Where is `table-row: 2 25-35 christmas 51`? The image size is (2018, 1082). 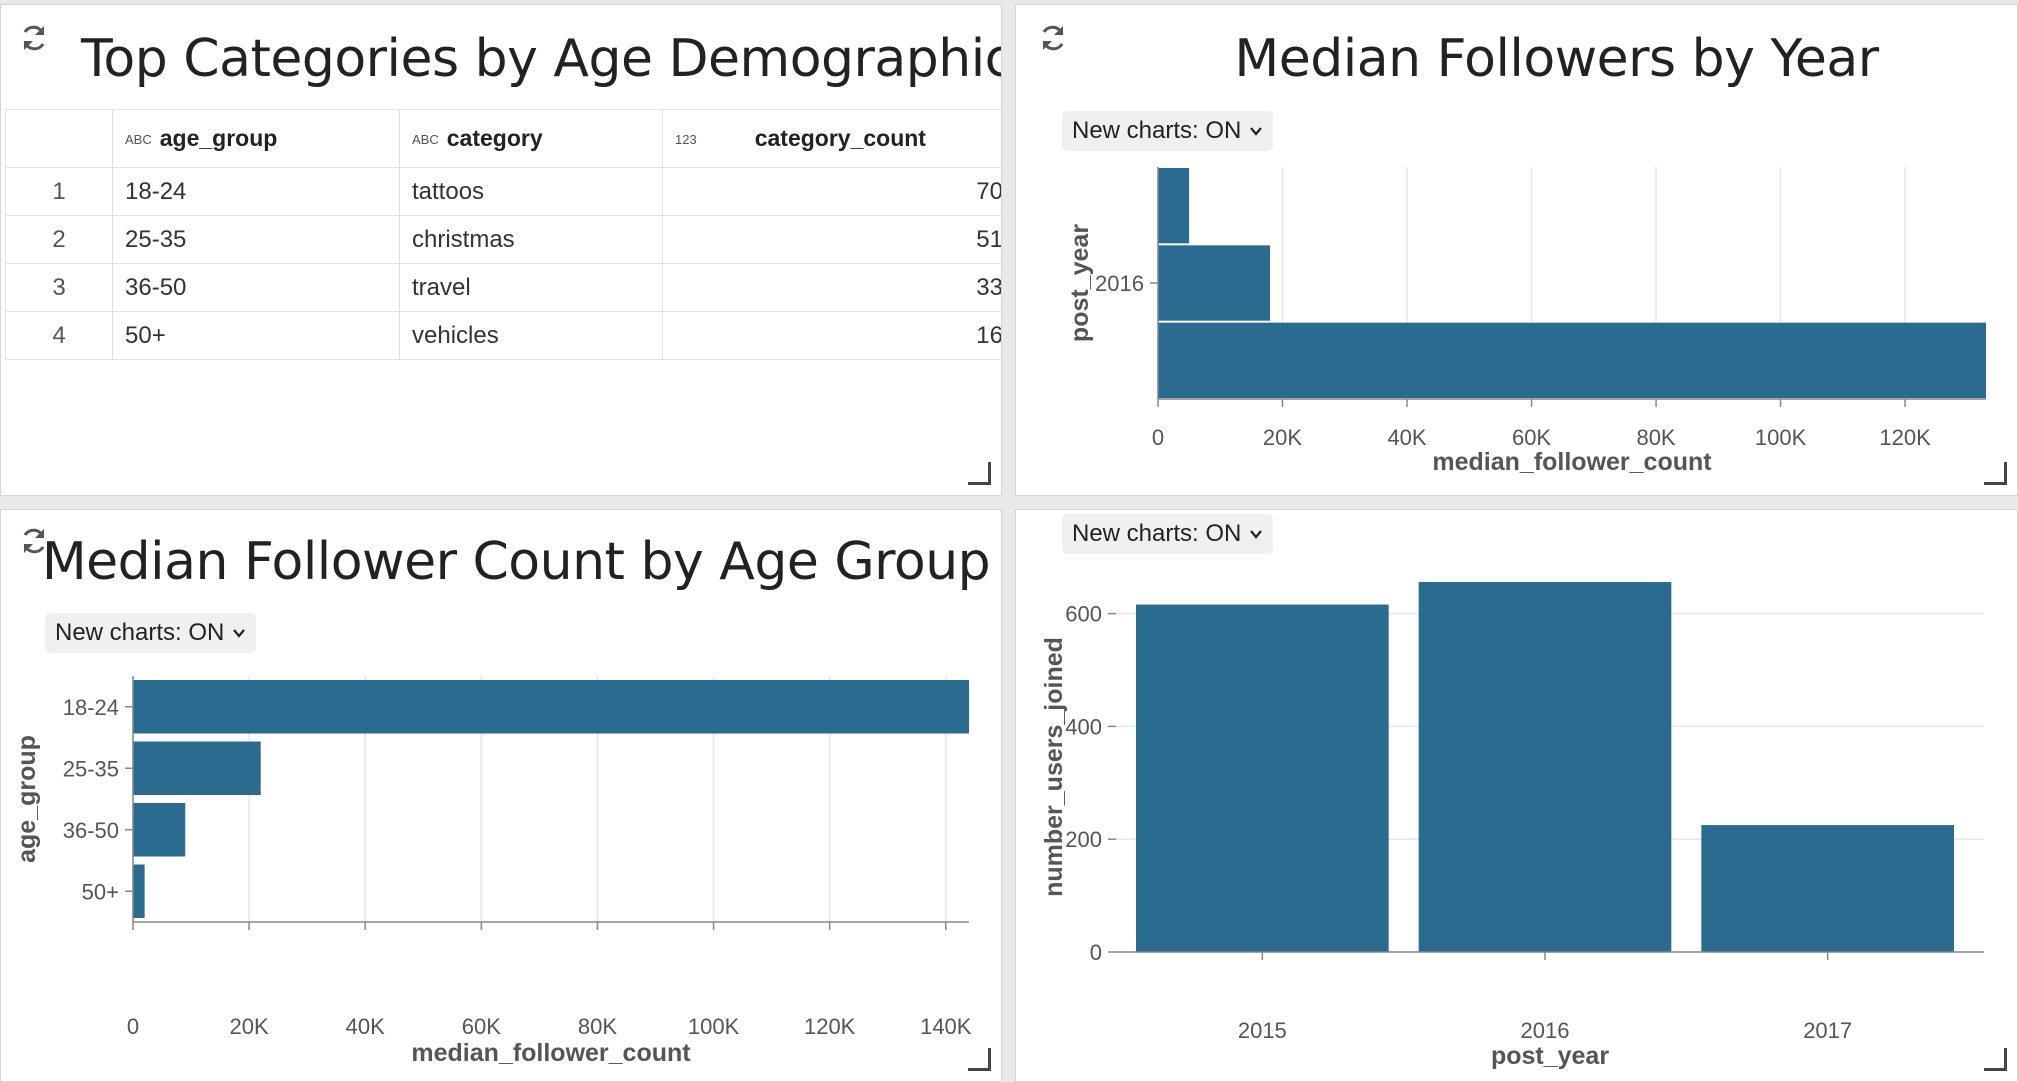 table-row: 2 25-35 christmas 51 is located at coordinates (503, 239).